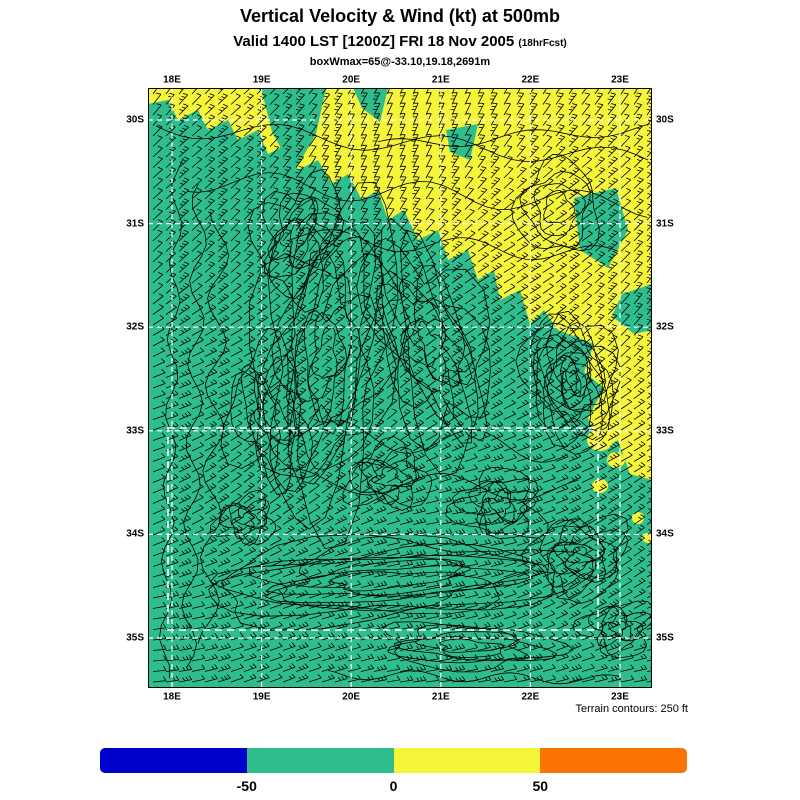 The height and width of the screenshot is (800, 800). Describe the element at coordinates (665, 120) in the screenshot. I see `lat-tick-right: 30S` at that location.